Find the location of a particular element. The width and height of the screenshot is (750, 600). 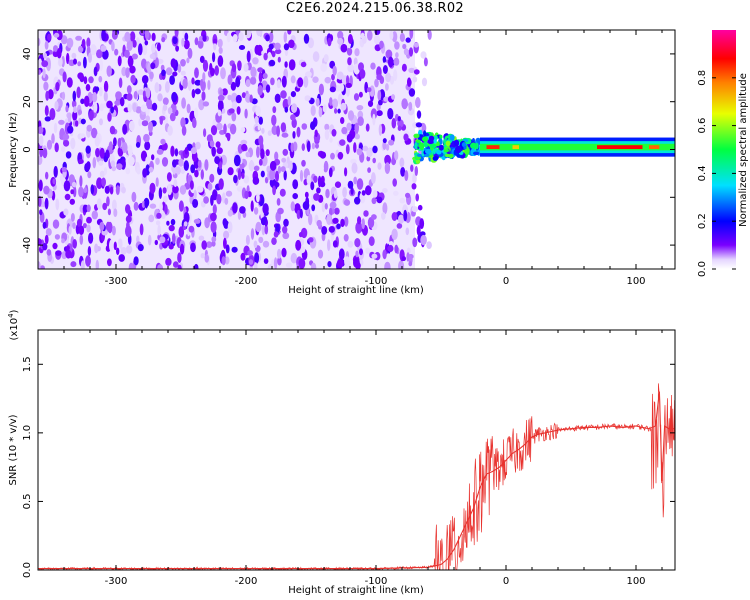

colorbar-gradient is located at coordinates (724, 149).